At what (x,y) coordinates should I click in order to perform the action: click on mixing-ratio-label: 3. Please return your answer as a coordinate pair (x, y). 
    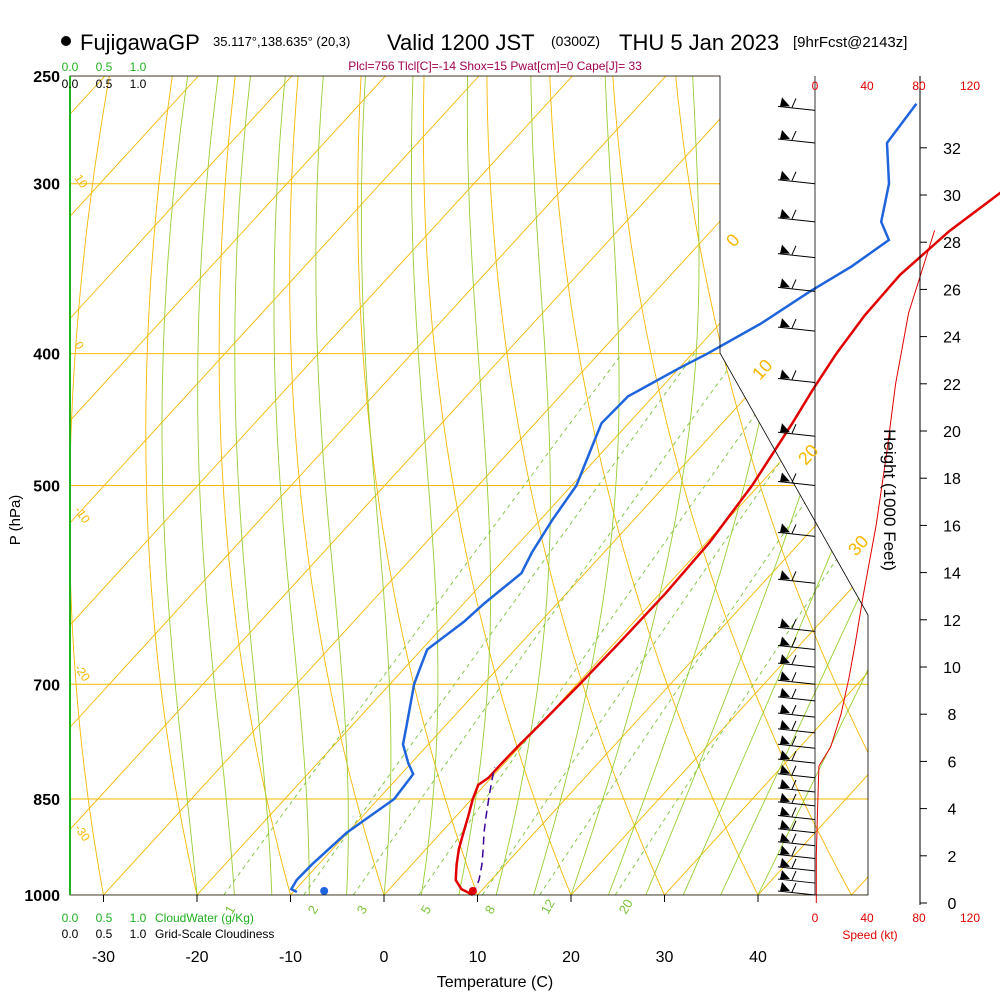
    Looking at the image, I should click on (362, 910).